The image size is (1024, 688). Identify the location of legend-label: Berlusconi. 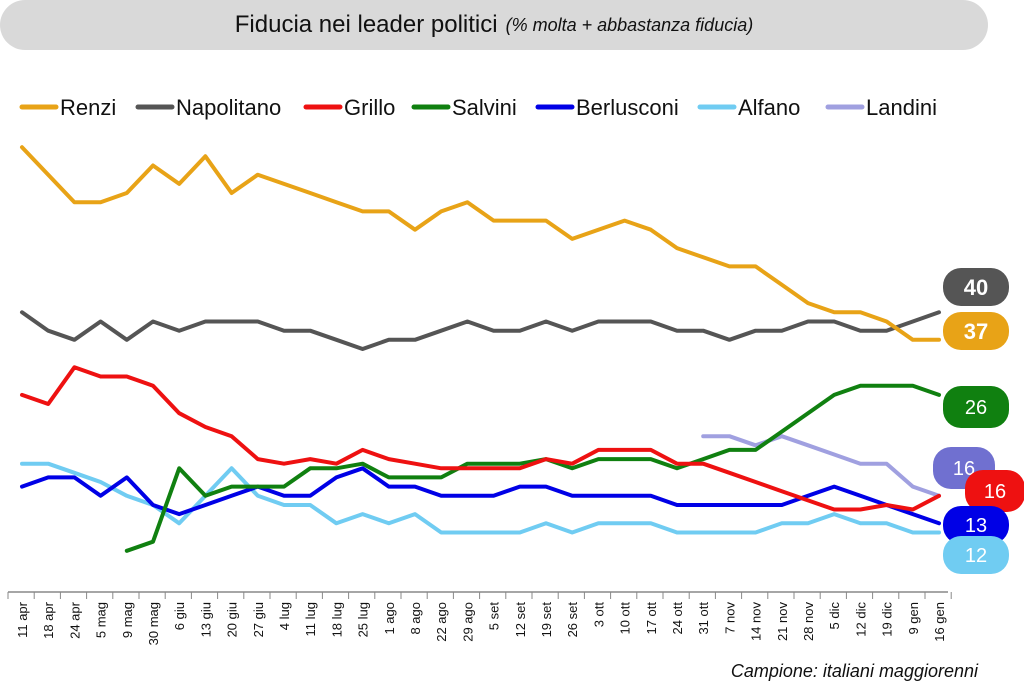
(627, 107).